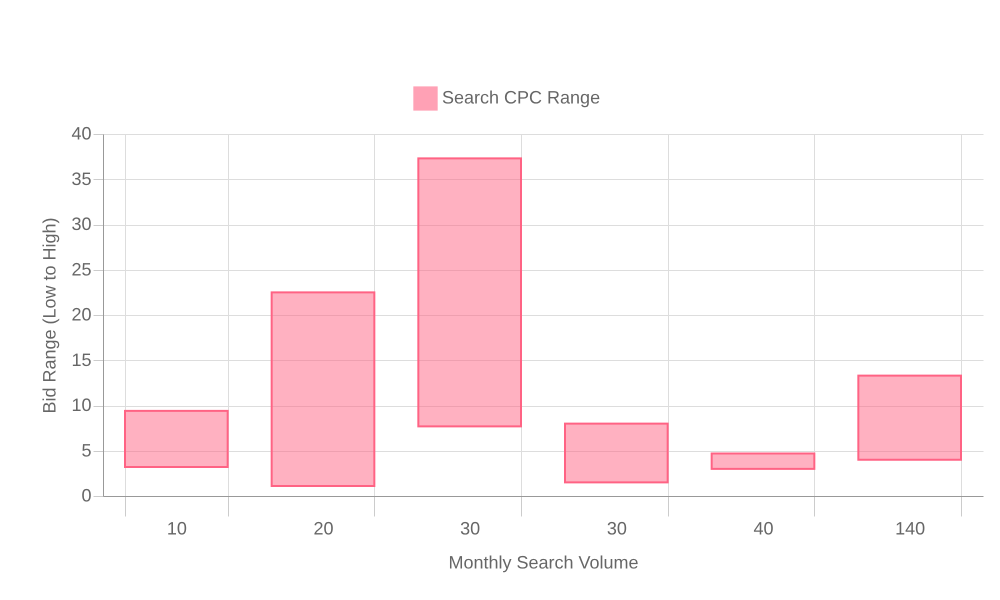  What do you see at coordinates (86, 496) in the screenshot?
I see `y-tick-label: 0` at bounding box center [86, 496].